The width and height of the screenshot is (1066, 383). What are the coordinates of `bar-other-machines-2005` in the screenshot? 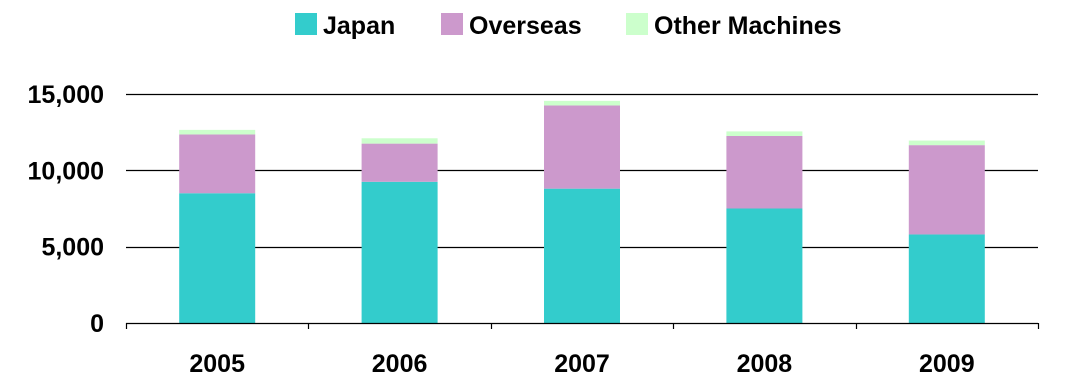 It's located at (217, 132).